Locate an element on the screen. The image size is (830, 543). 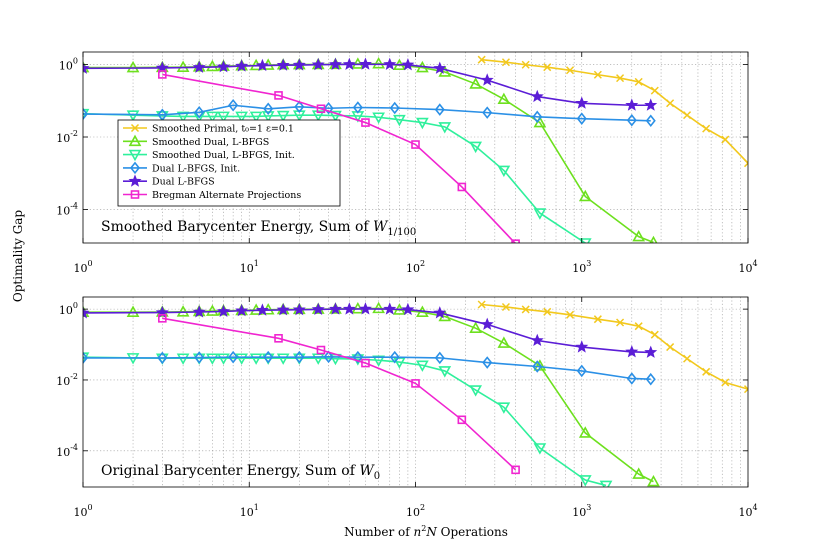
panel-title: Original Barycenter Energy, Sum of W0 is located at coordinates (240, 472).